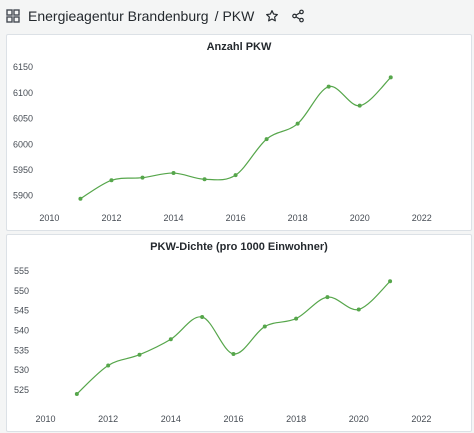 The width and height of the screenshot is (474, 433). What do you see at coordinates (21, 390) in the screenshot?
I see `y-tick-label: 525` at bounding box center [21, 390].